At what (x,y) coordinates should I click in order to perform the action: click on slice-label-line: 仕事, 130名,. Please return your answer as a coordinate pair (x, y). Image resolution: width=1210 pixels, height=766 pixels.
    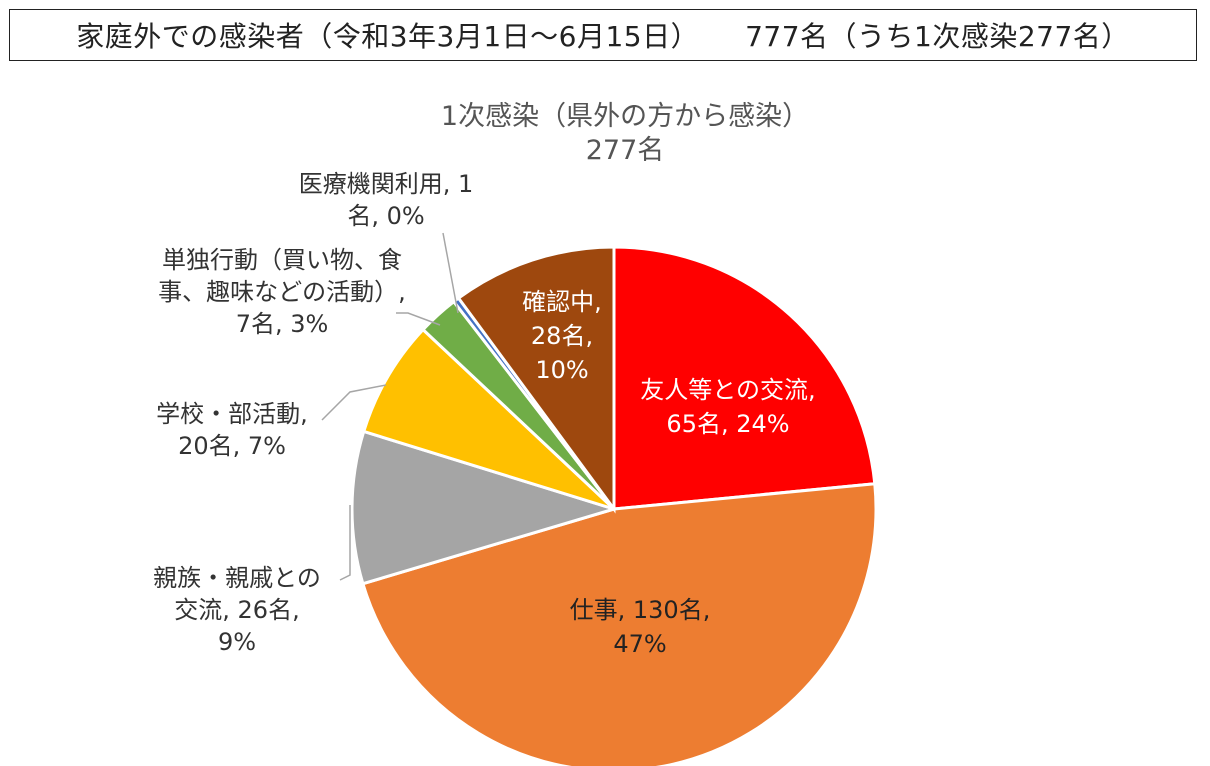
    Looking at the image, I should click on (640, 610).